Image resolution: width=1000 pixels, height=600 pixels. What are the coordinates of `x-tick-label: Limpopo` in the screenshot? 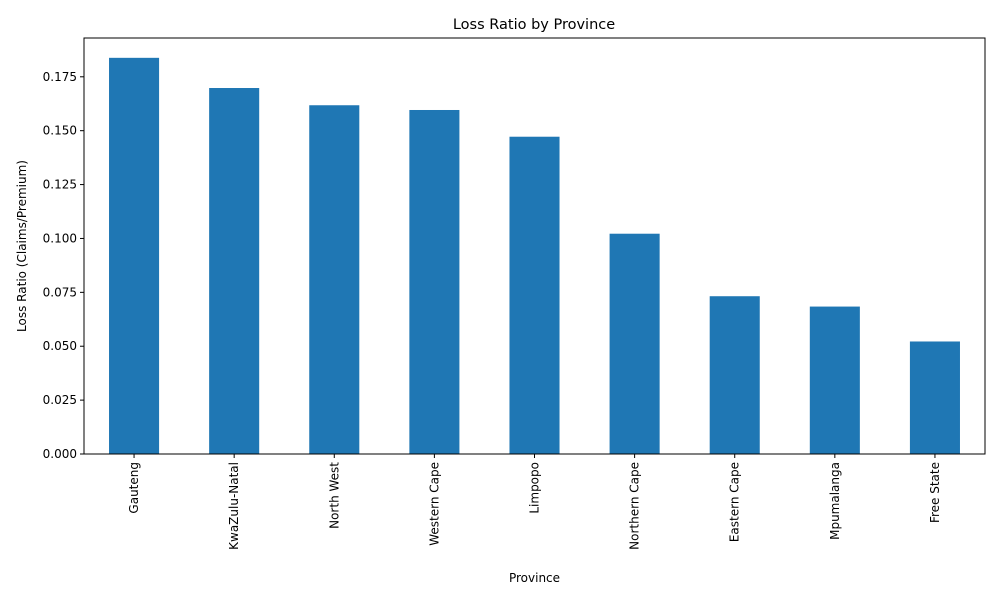 It's located at (535, 488).